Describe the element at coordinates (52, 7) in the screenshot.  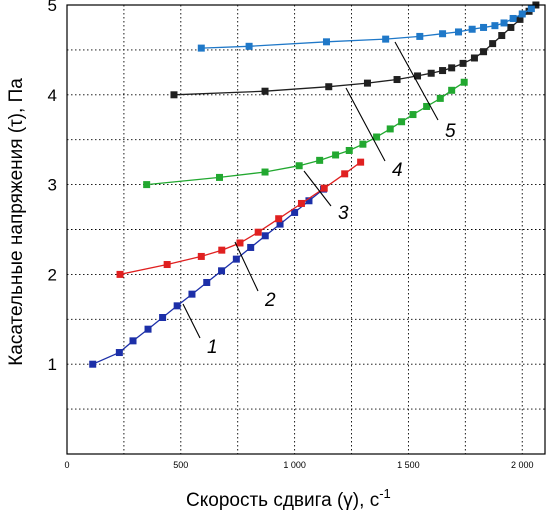
I see `y-tick-label: 5` at that location.